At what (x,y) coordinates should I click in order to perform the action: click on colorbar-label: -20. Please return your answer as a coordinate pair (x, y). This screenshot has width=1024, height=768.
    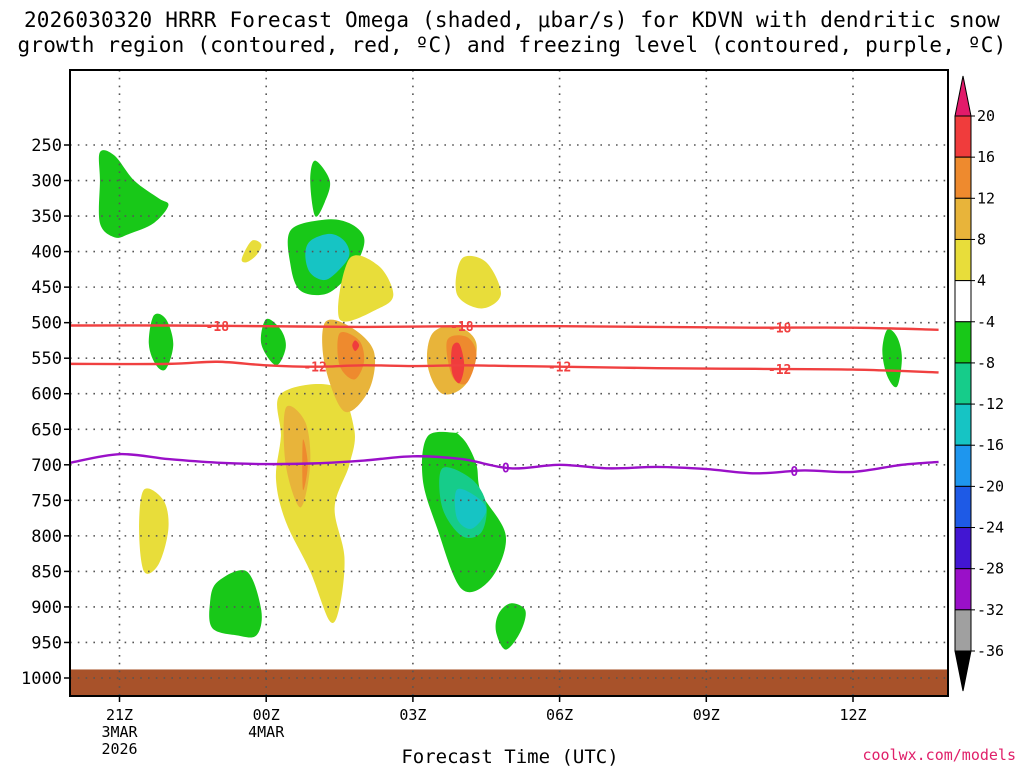
    Looking at the image, I should click on (990, 486).